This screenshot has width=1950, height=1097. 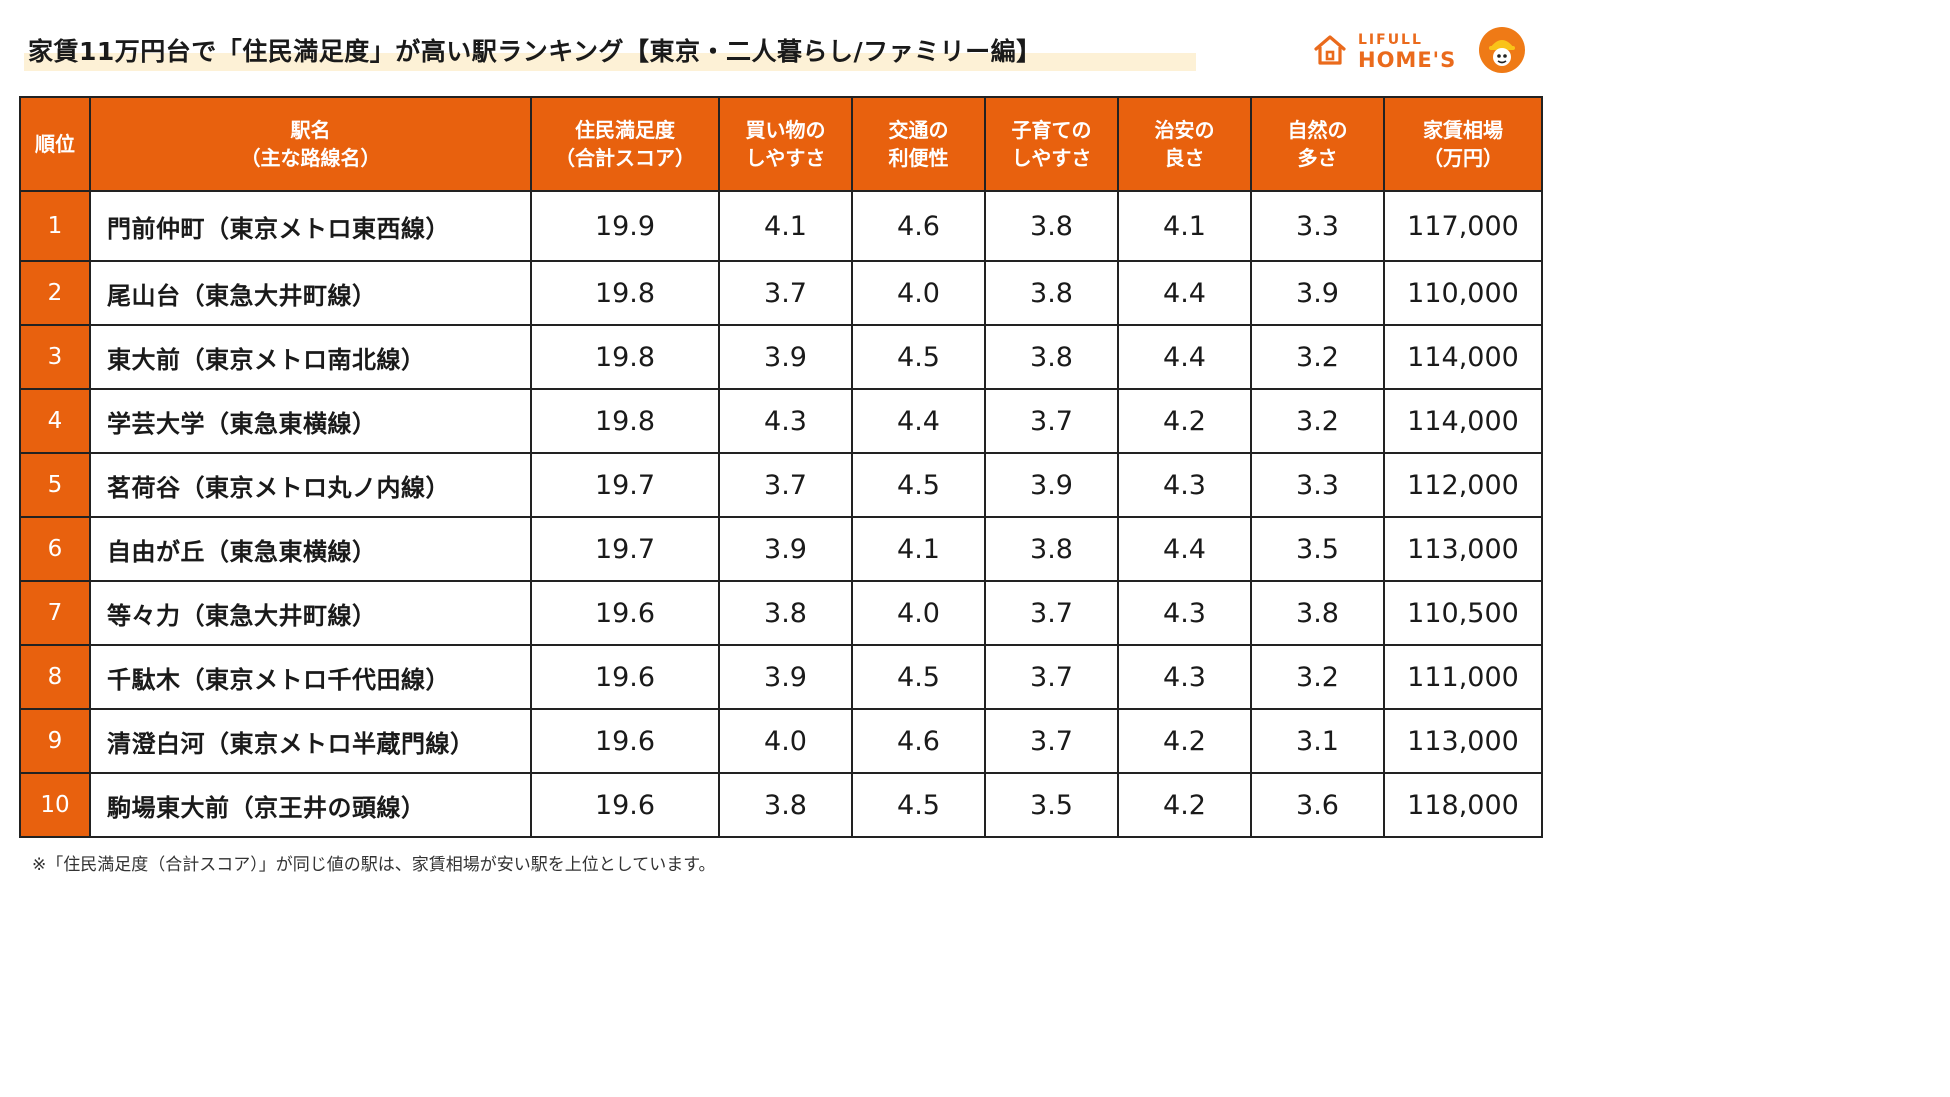 I want to click on house-icon, so click(x=1330, y=50).